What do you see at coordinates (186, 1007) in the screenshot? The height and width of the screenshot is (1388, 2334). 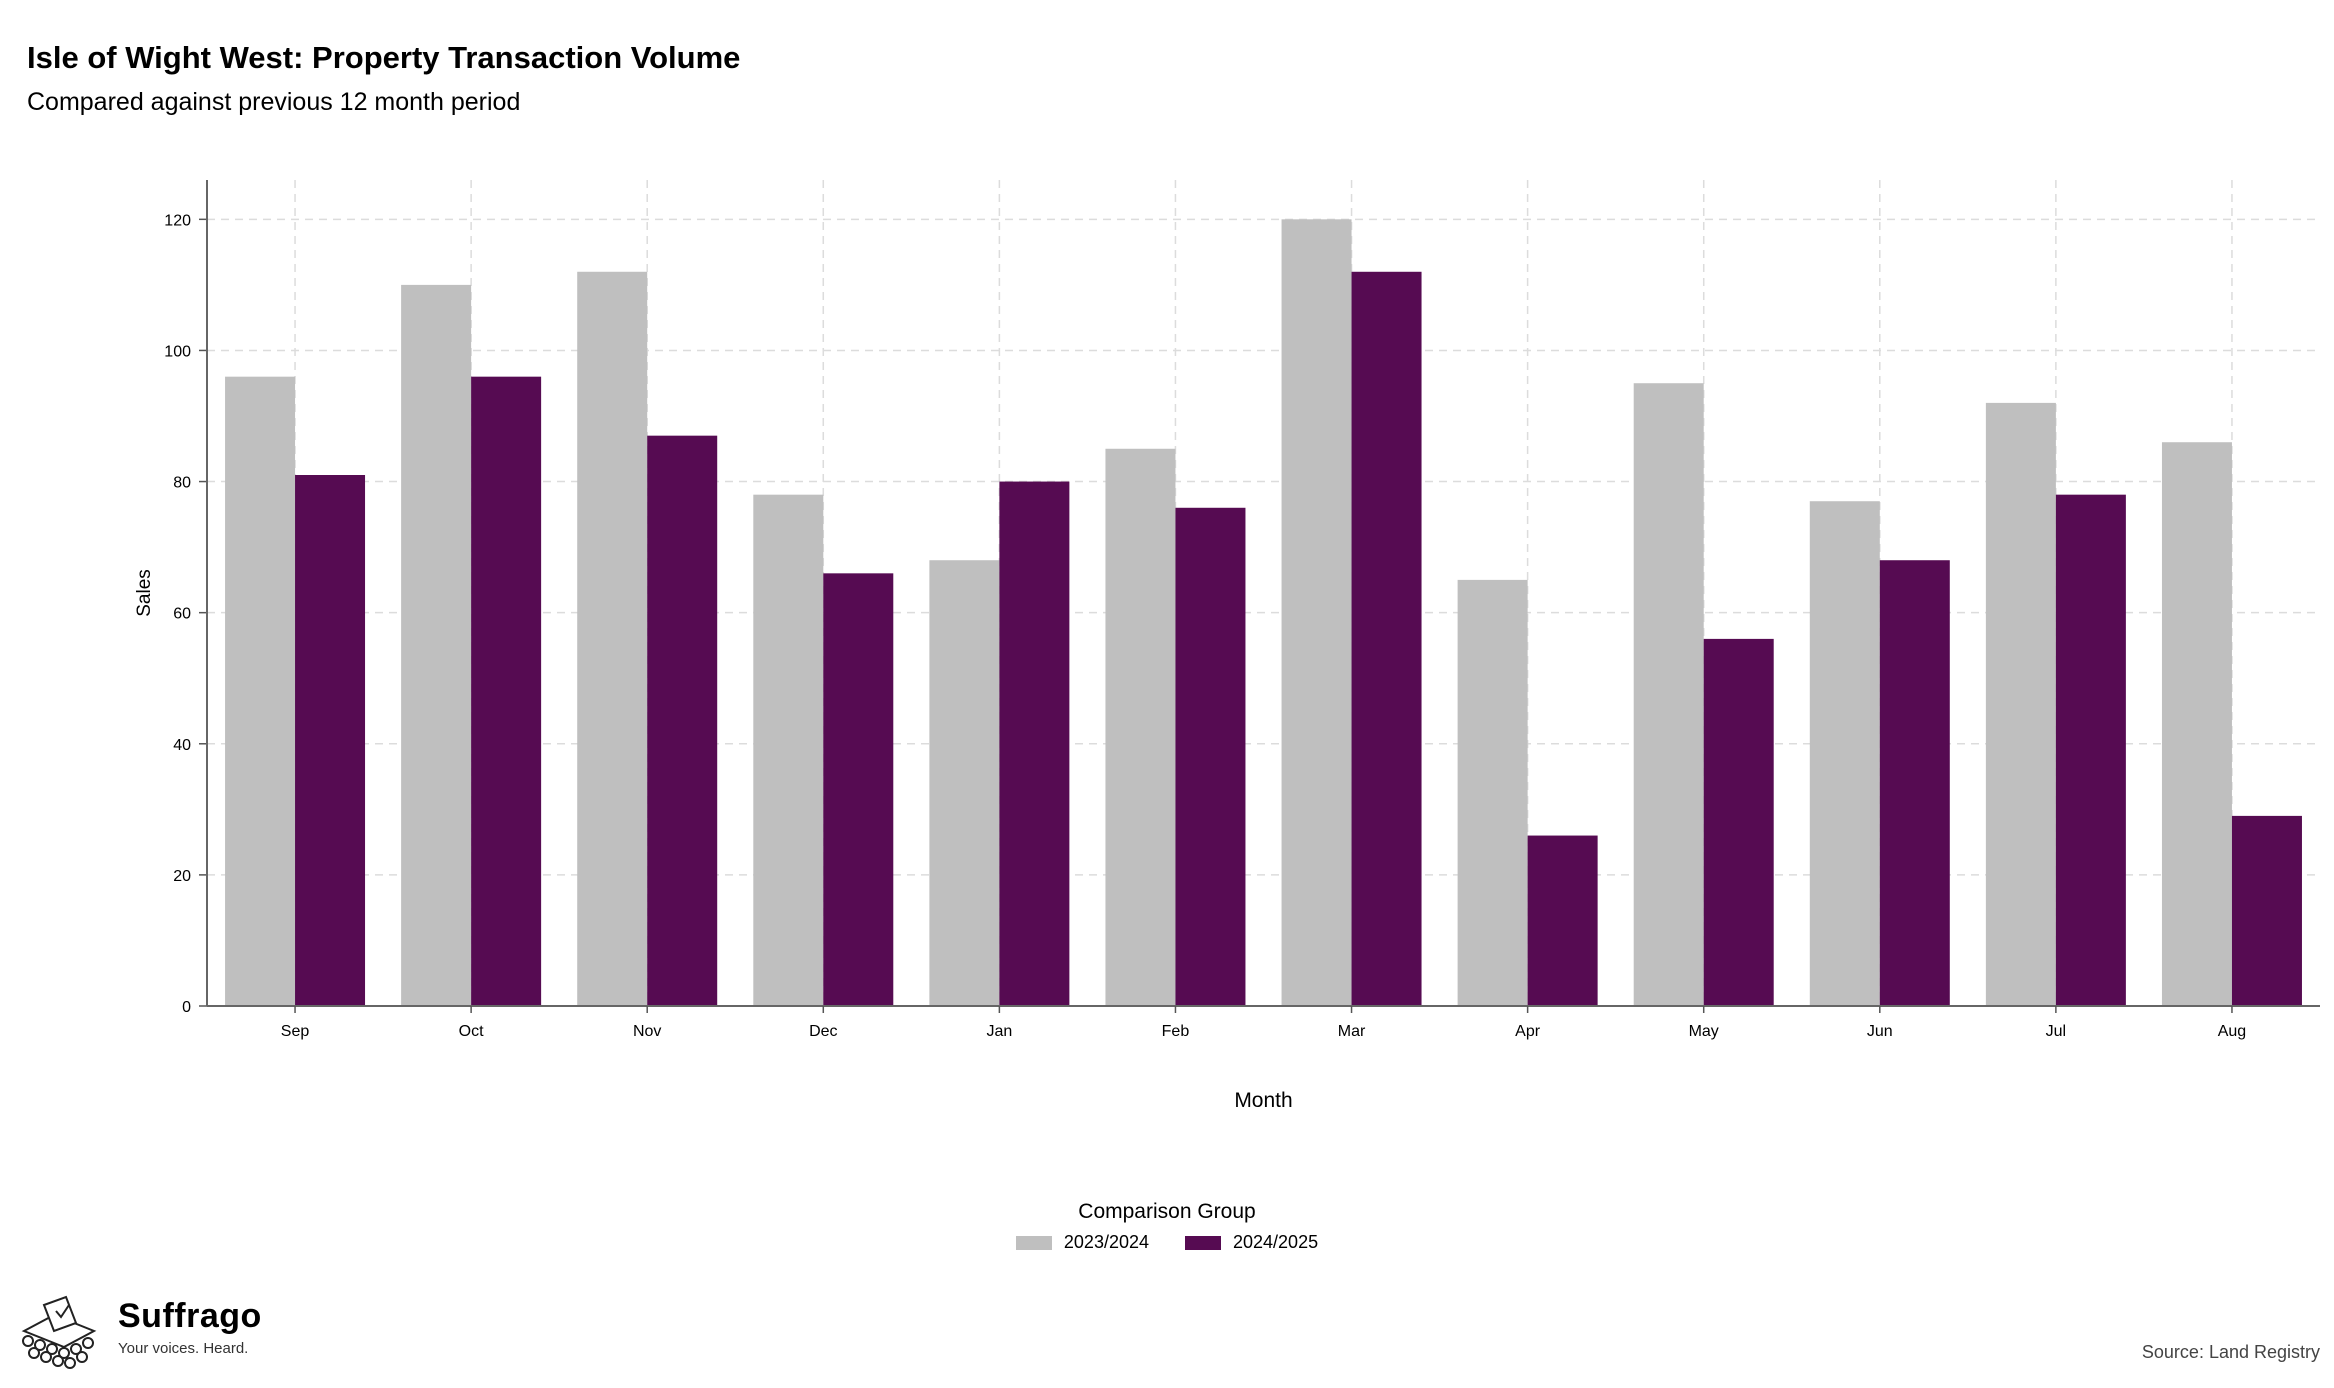 I see `y-tick-label: 0` at bounding box center [186, 1007].